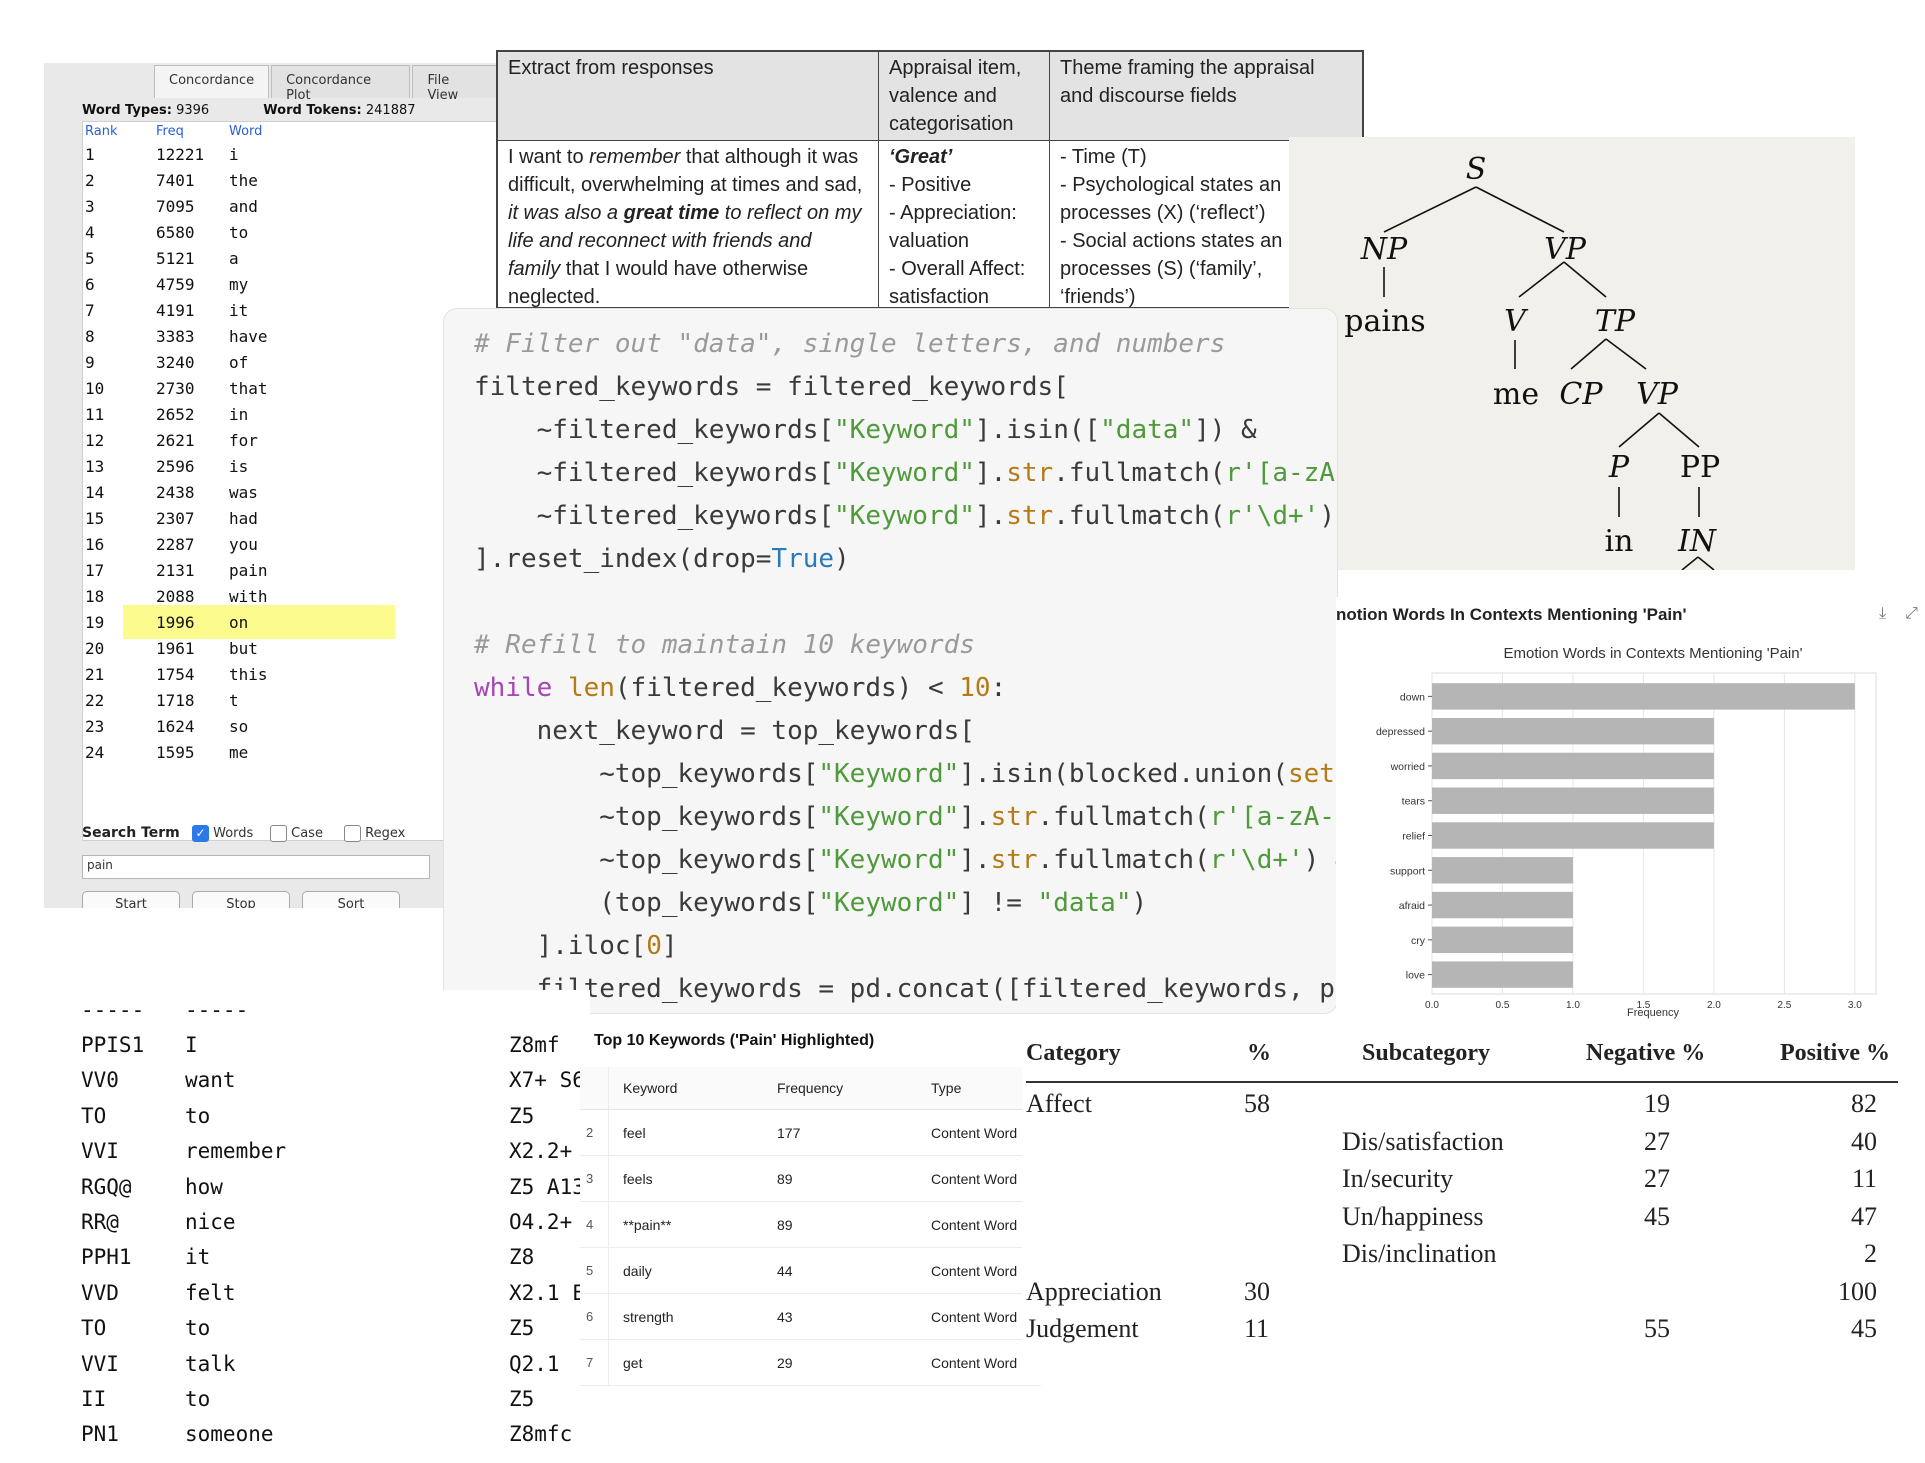 Image resolution: width=1925 pixels, height=1463 pixels. Describe the element at coordinates (200, 833) in the screenshot. I see `words-checkbox: ✓` at that location.